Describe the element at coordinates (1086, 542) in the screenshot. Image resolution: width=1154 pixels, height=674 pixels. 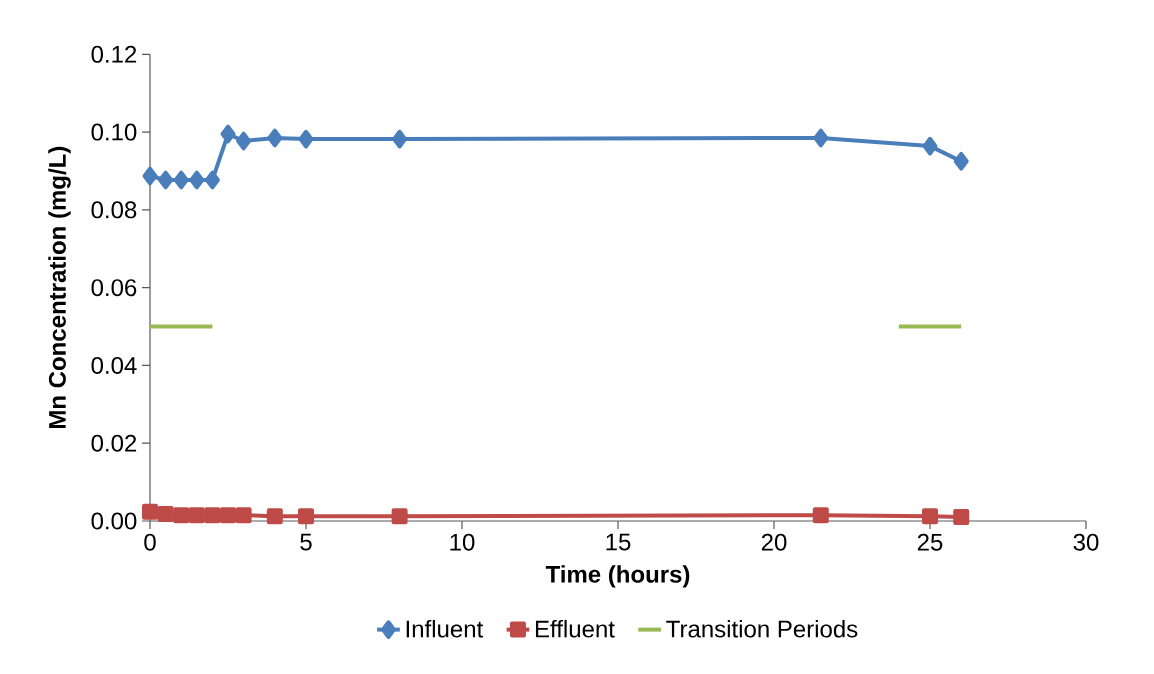
I see `x-tick-label: 30` at that location.